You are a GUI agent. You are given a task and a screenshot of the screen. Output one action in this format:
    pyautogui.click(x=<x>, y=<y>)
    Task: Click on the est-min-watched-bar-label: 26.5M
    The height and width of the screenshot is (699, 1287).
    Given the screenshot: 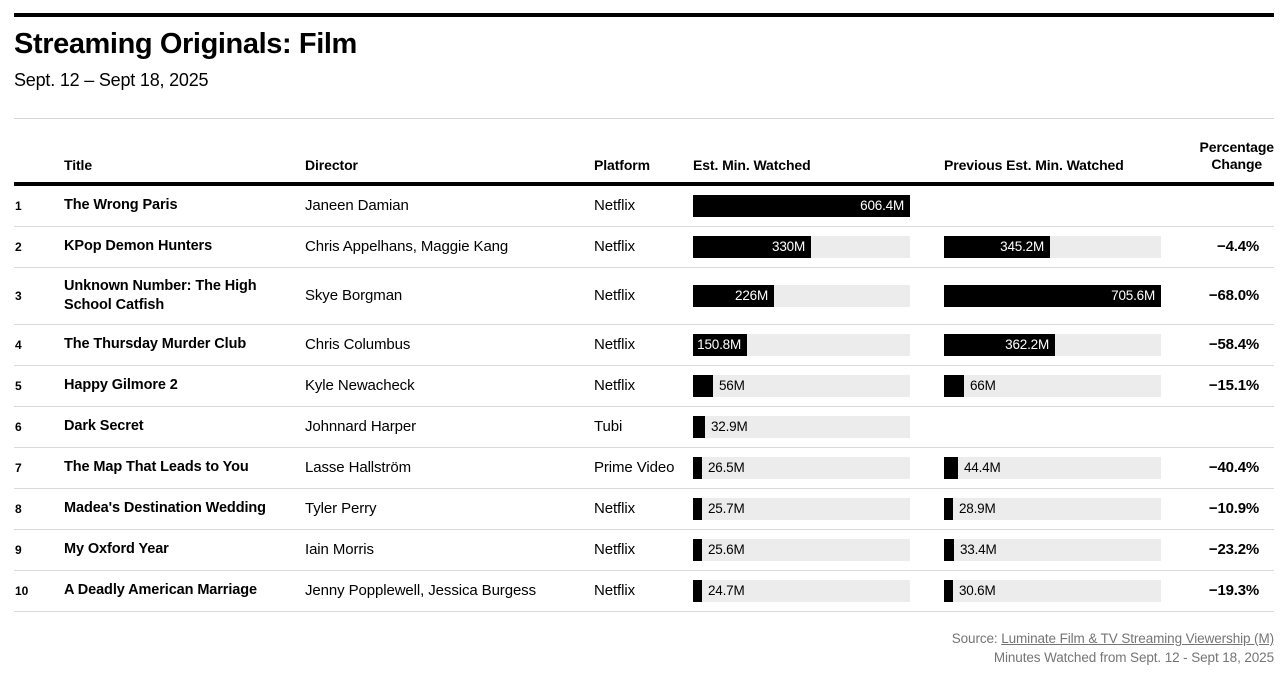 What is the action you would take?
    pyautogui.click(x=726, y=467)
    